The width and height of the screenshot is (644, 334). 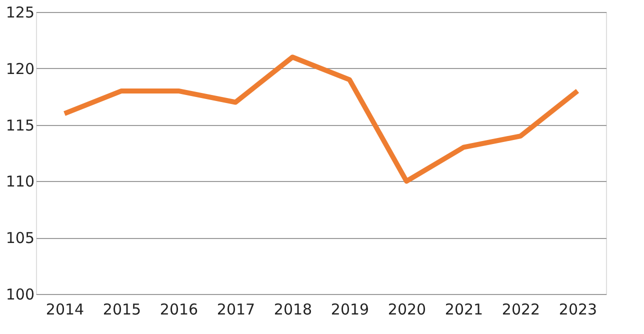 I want to click on y-tick-label: 100, so click(x=20, y=295).